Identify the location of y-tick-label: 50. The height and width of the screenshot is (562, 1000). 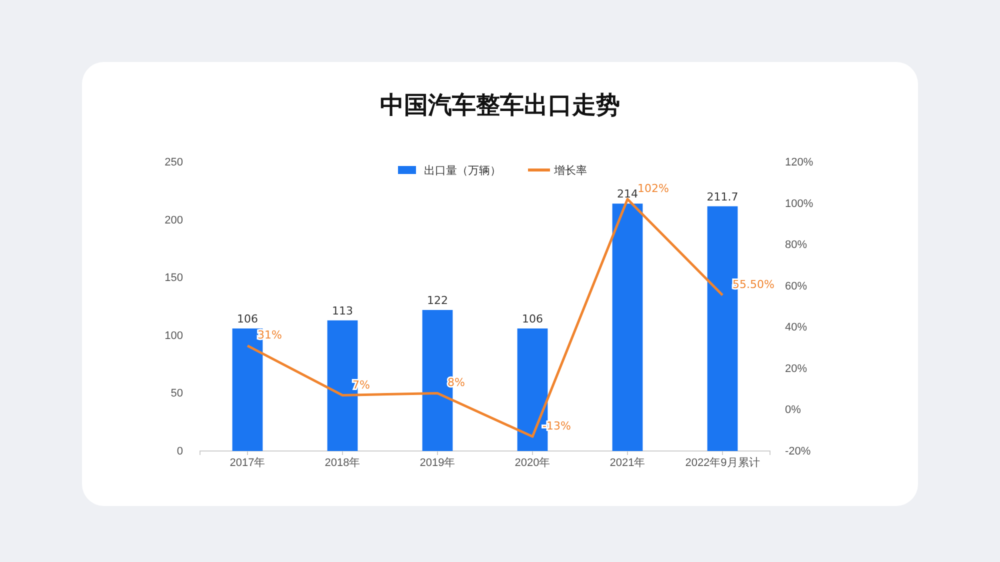
(176, 394).